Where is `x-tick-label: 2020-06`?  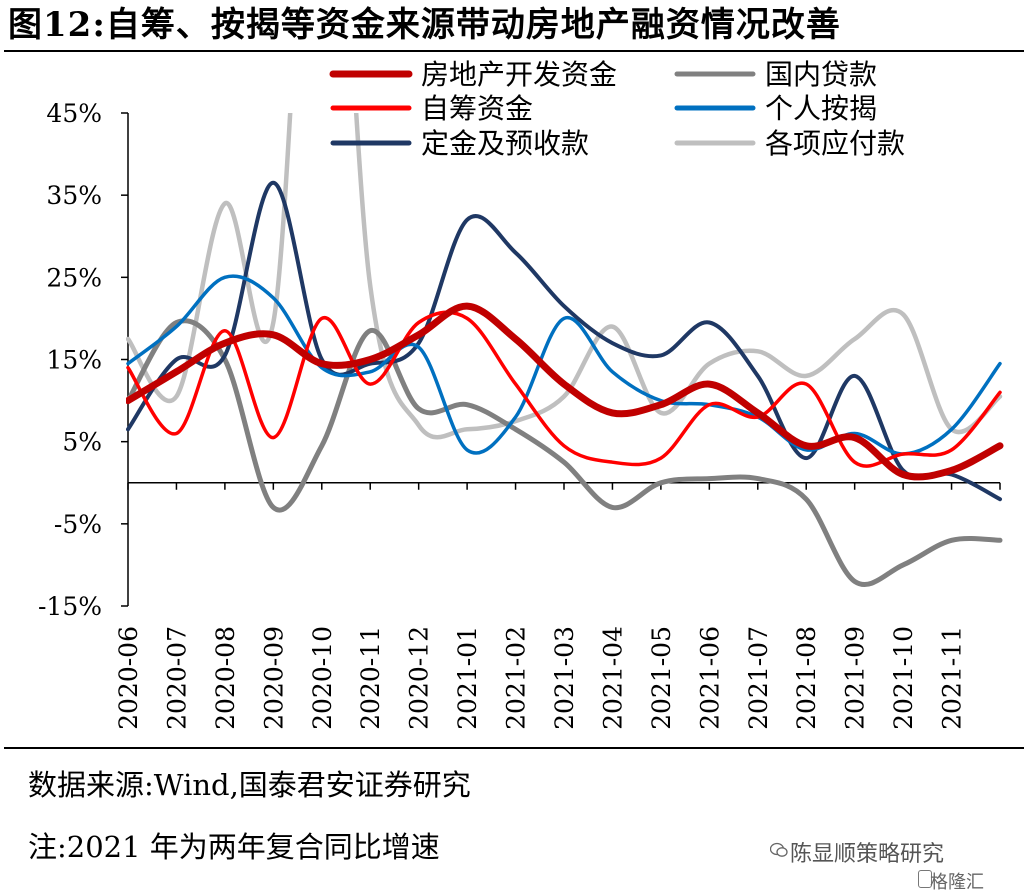 x-tick-label: 2020-06 is located at coordinates (128, 678).